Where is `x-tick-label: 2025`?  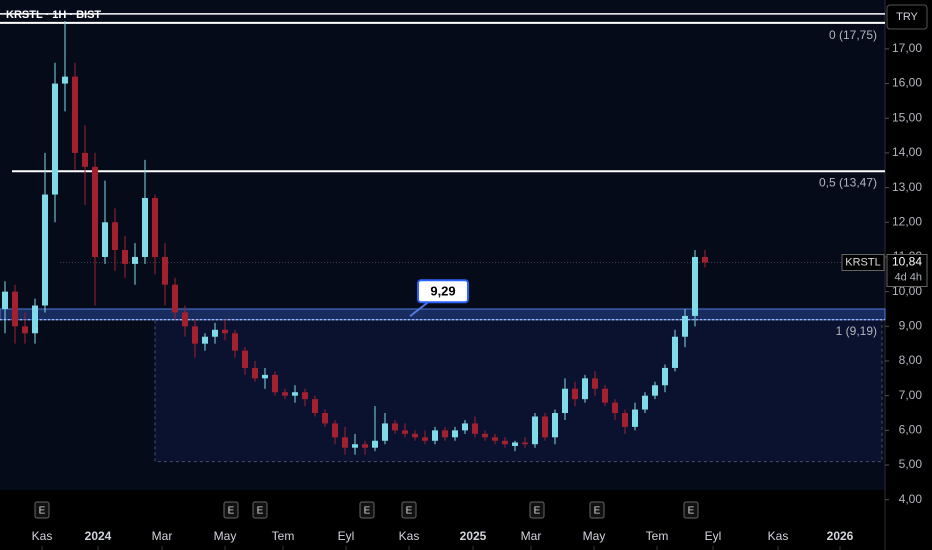 x-tick-label: 2025 is located at coordinates (473, 536).